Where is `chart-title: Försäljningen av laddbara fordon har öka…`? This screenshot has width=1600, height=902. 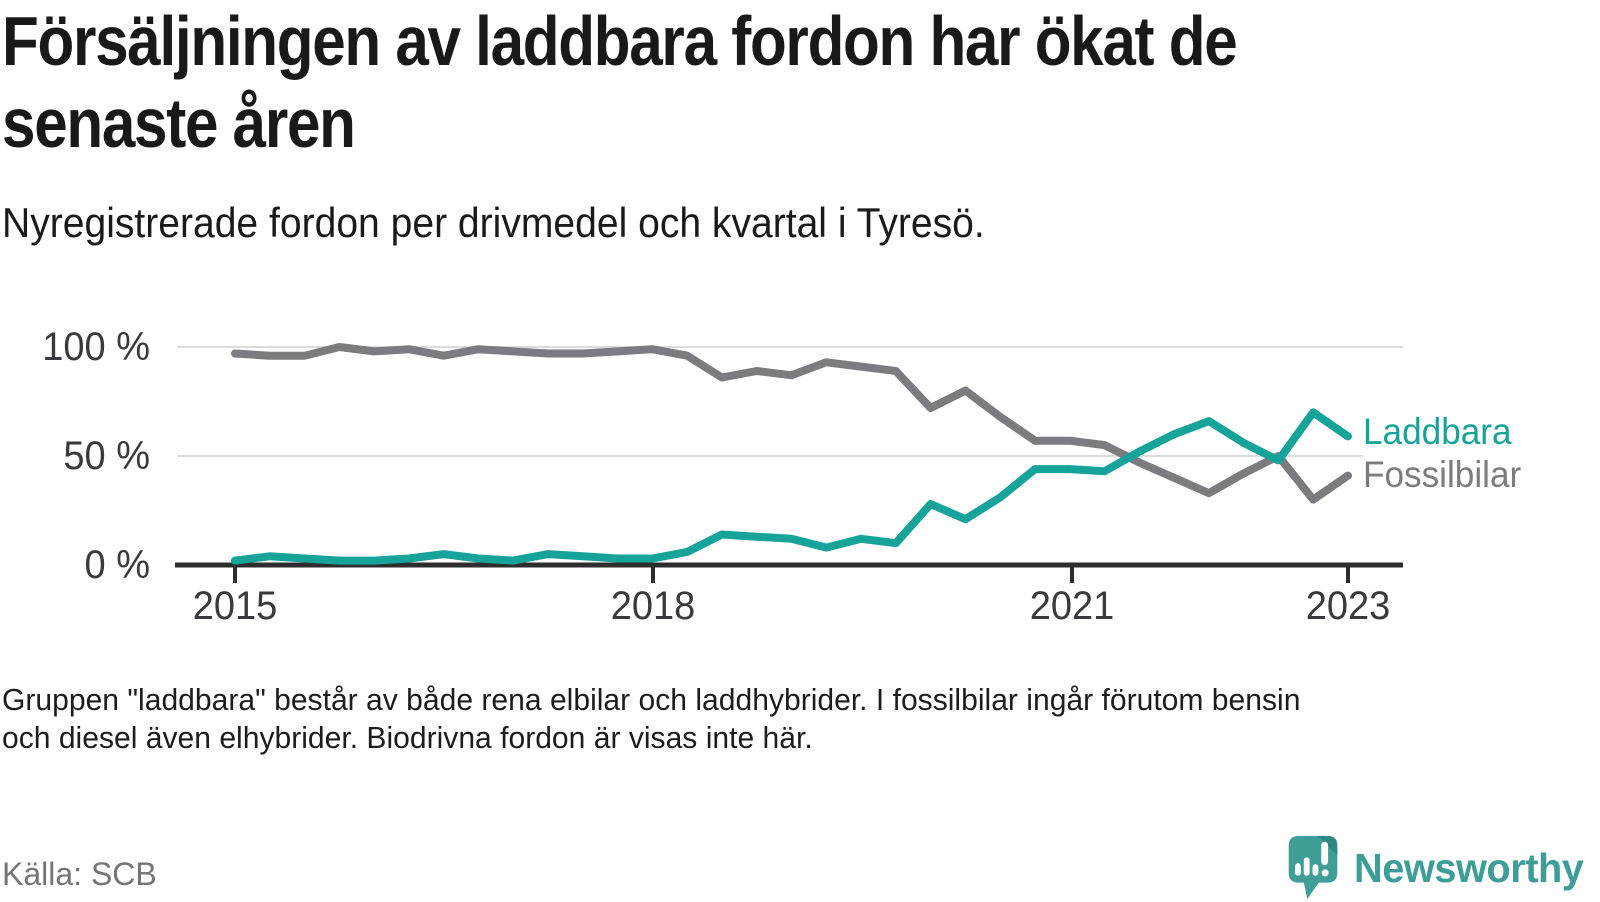 chart-title: Försäljningen av laddbara fordon har öka… is located at coordinates (620, 82).